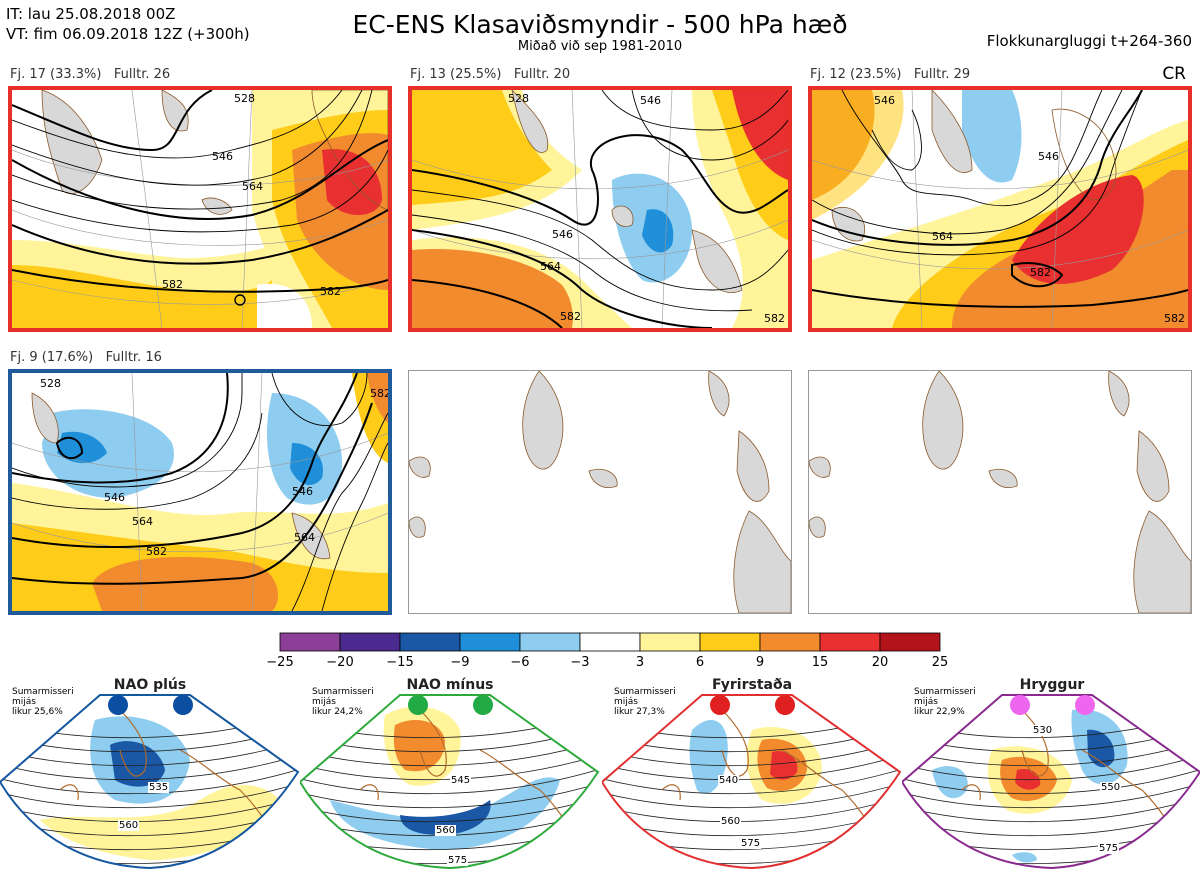 This screenshot has height=871, width=1200. I want to click on page-title: EC-ENS Klasaviðsmyndir - 500 hPa hæð, so click(600, 24).